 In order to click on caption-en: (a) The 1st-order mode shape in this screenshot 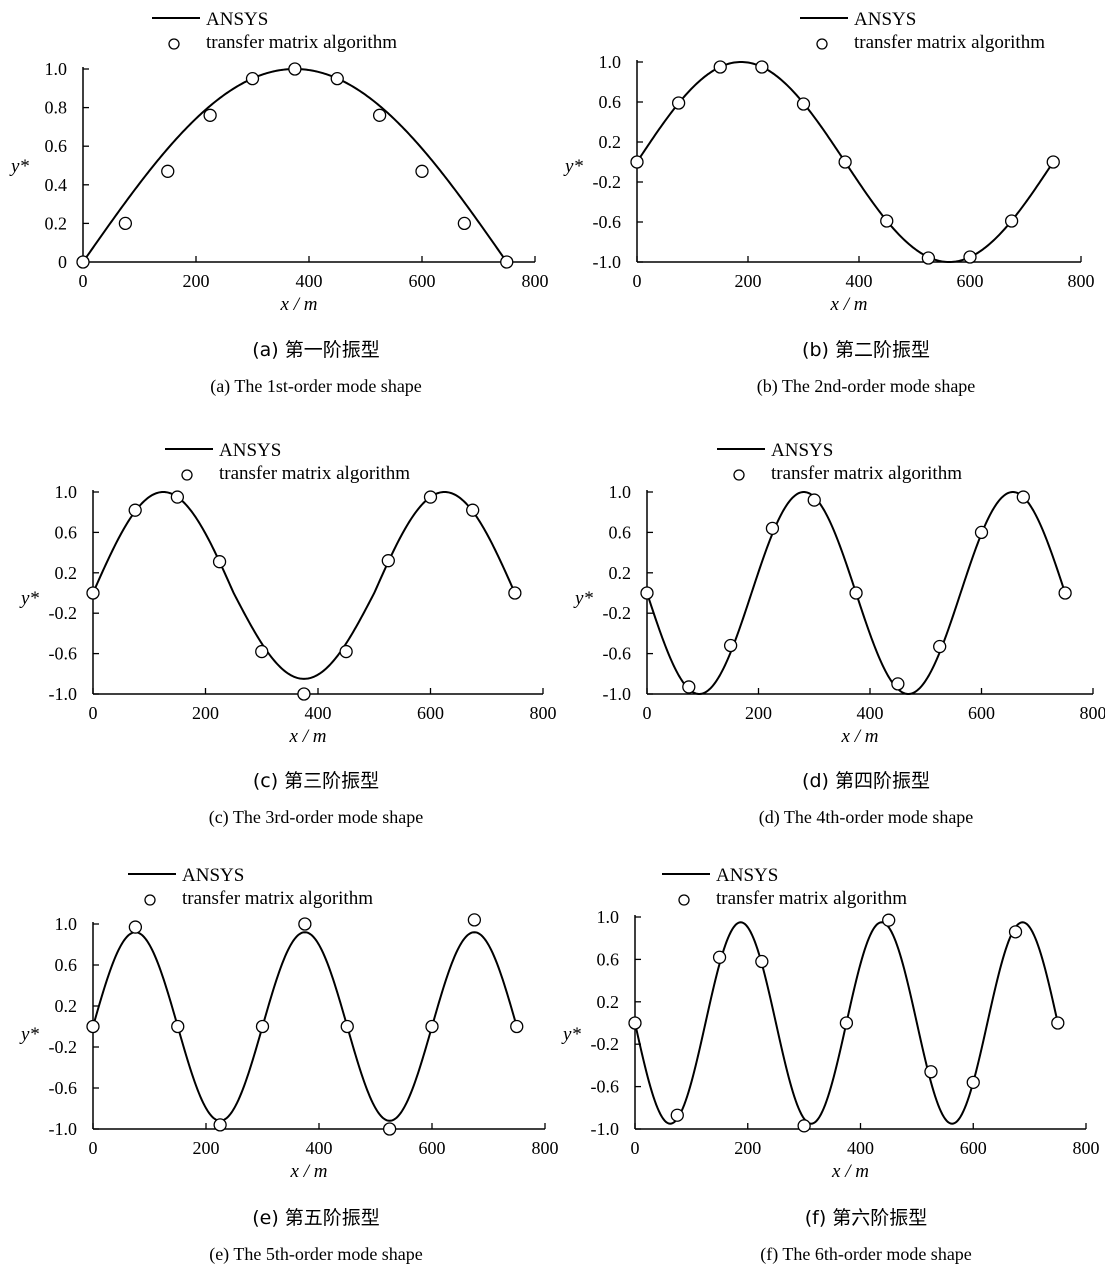, I will do `click(316, 386)`.